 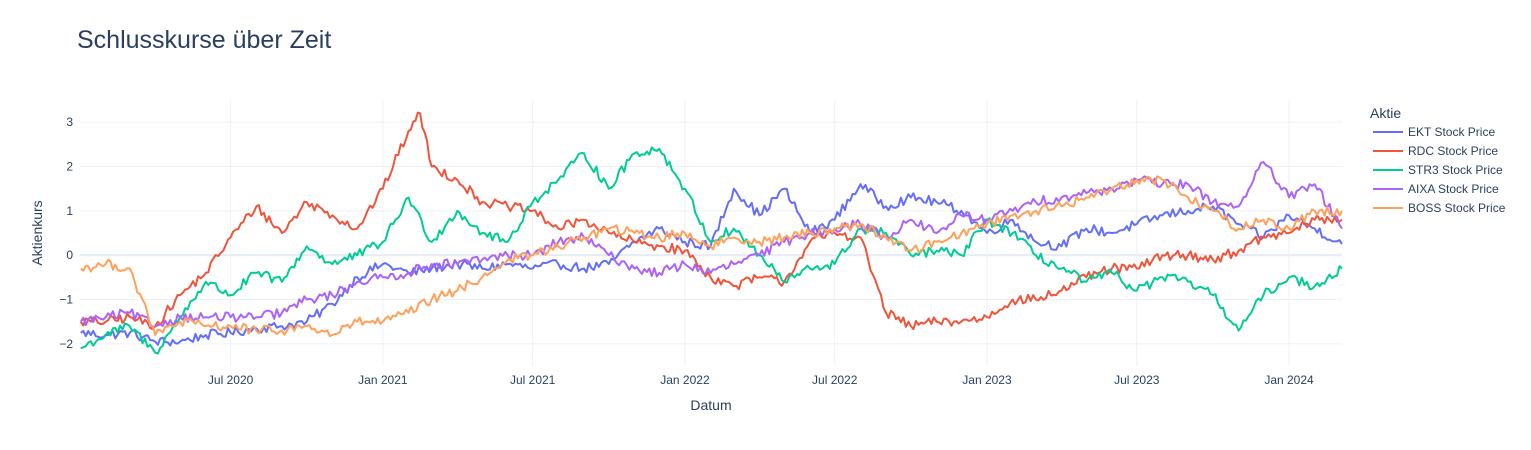 I want to click on x-tick-label: Jul 2022, so click(x=835, y=380).